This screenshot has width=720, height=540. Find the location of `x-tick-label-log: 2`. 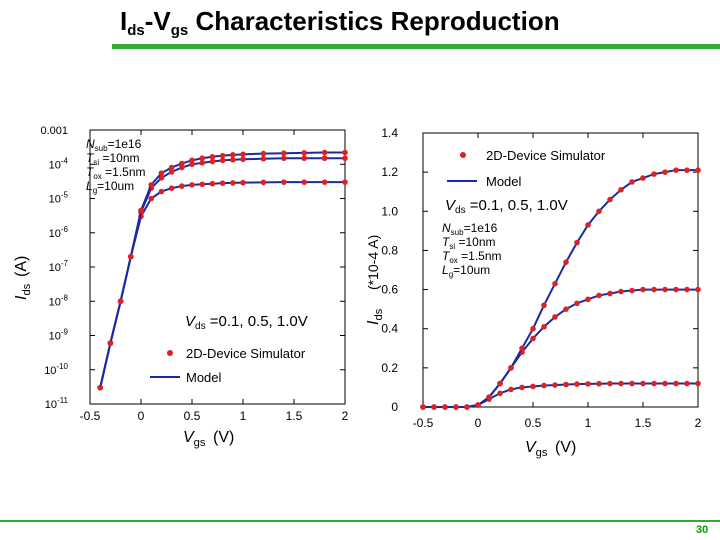

x-tick-label-log: 2 is located at coordinates (345, 416).